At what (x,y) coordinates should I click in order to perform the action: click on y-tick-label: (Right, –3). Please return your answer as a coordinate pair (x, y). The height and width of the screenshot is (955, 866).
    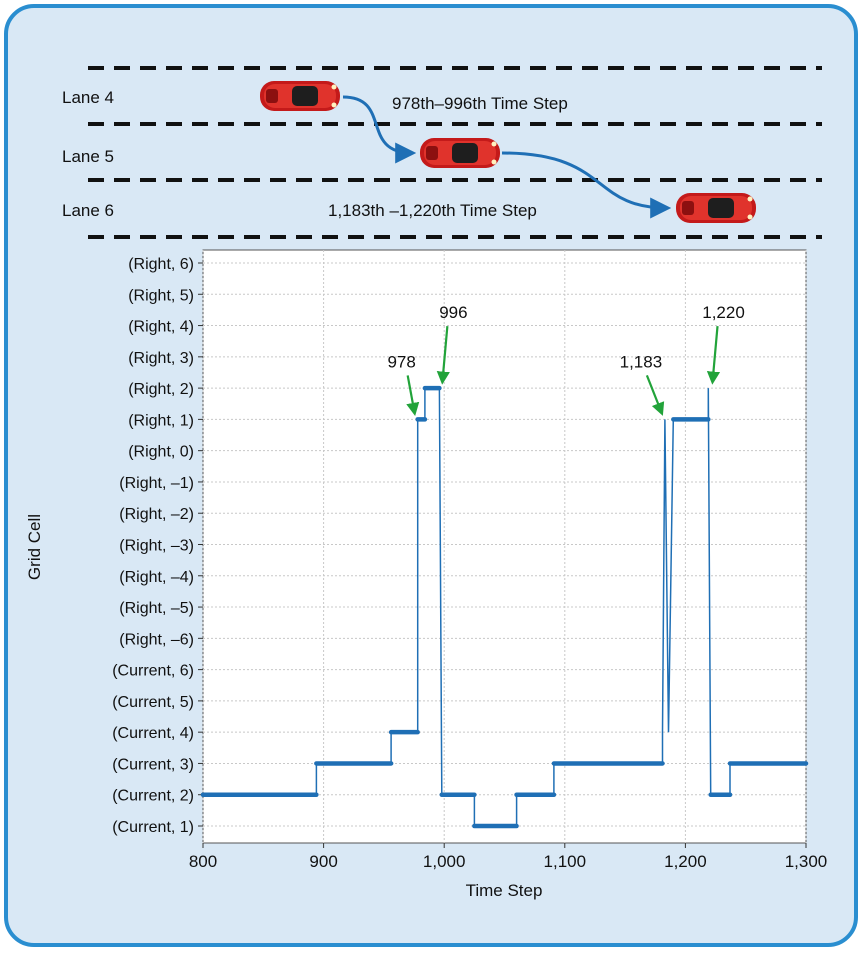
    Looking at the image, I should click on (156, 546).